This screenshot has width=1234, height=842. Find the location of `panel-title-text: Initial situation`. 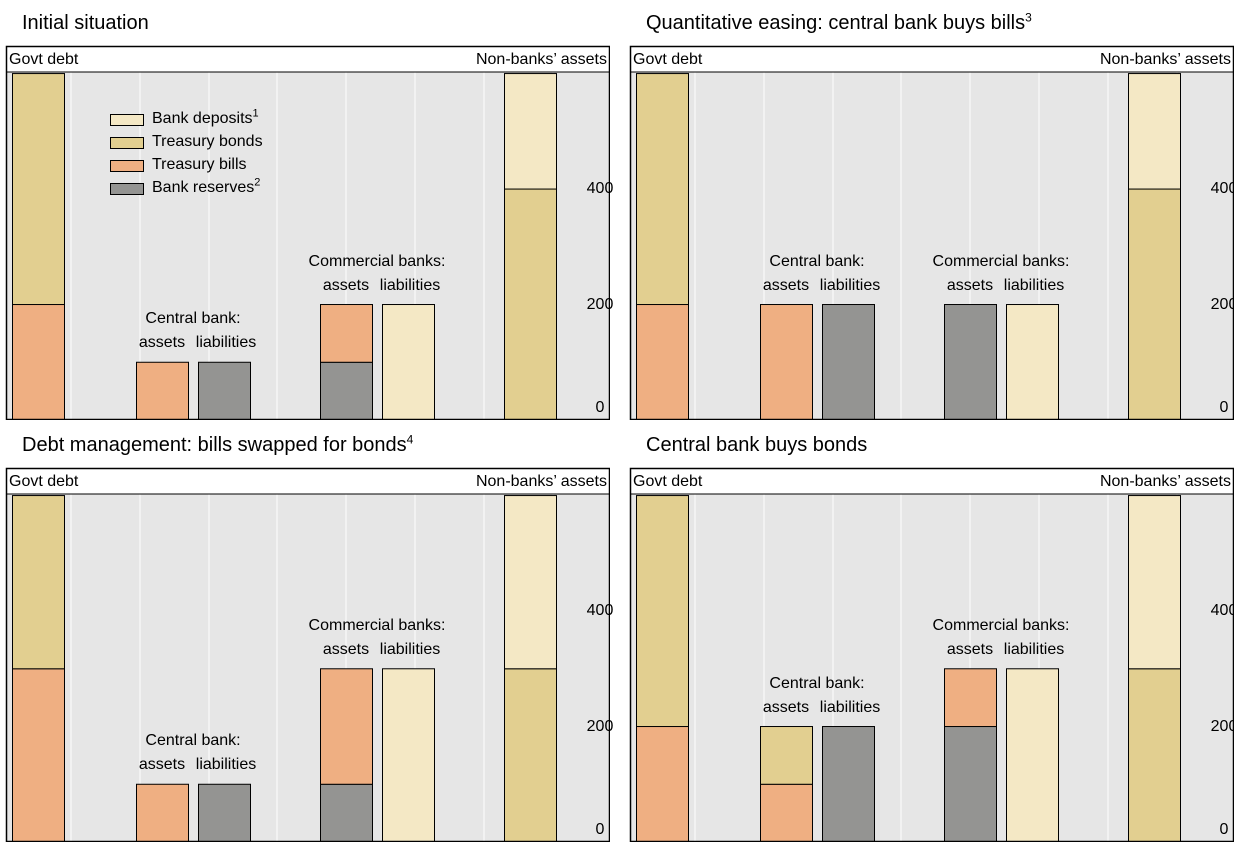

panel-title-text: Initial situation is located at coordinates (85, 23).